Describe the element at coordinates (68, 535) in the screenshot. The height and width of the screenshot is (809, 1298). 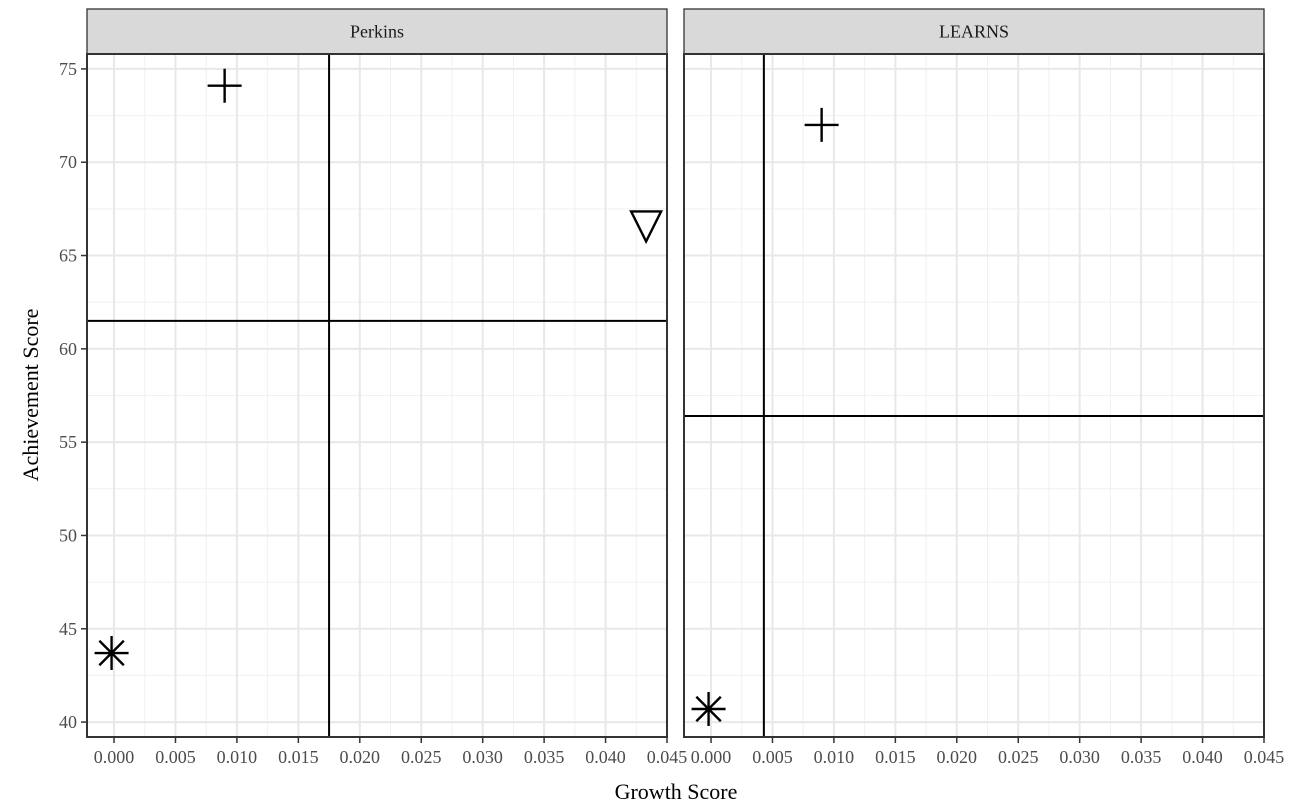
I see `y-tick-label: 50` at that location.